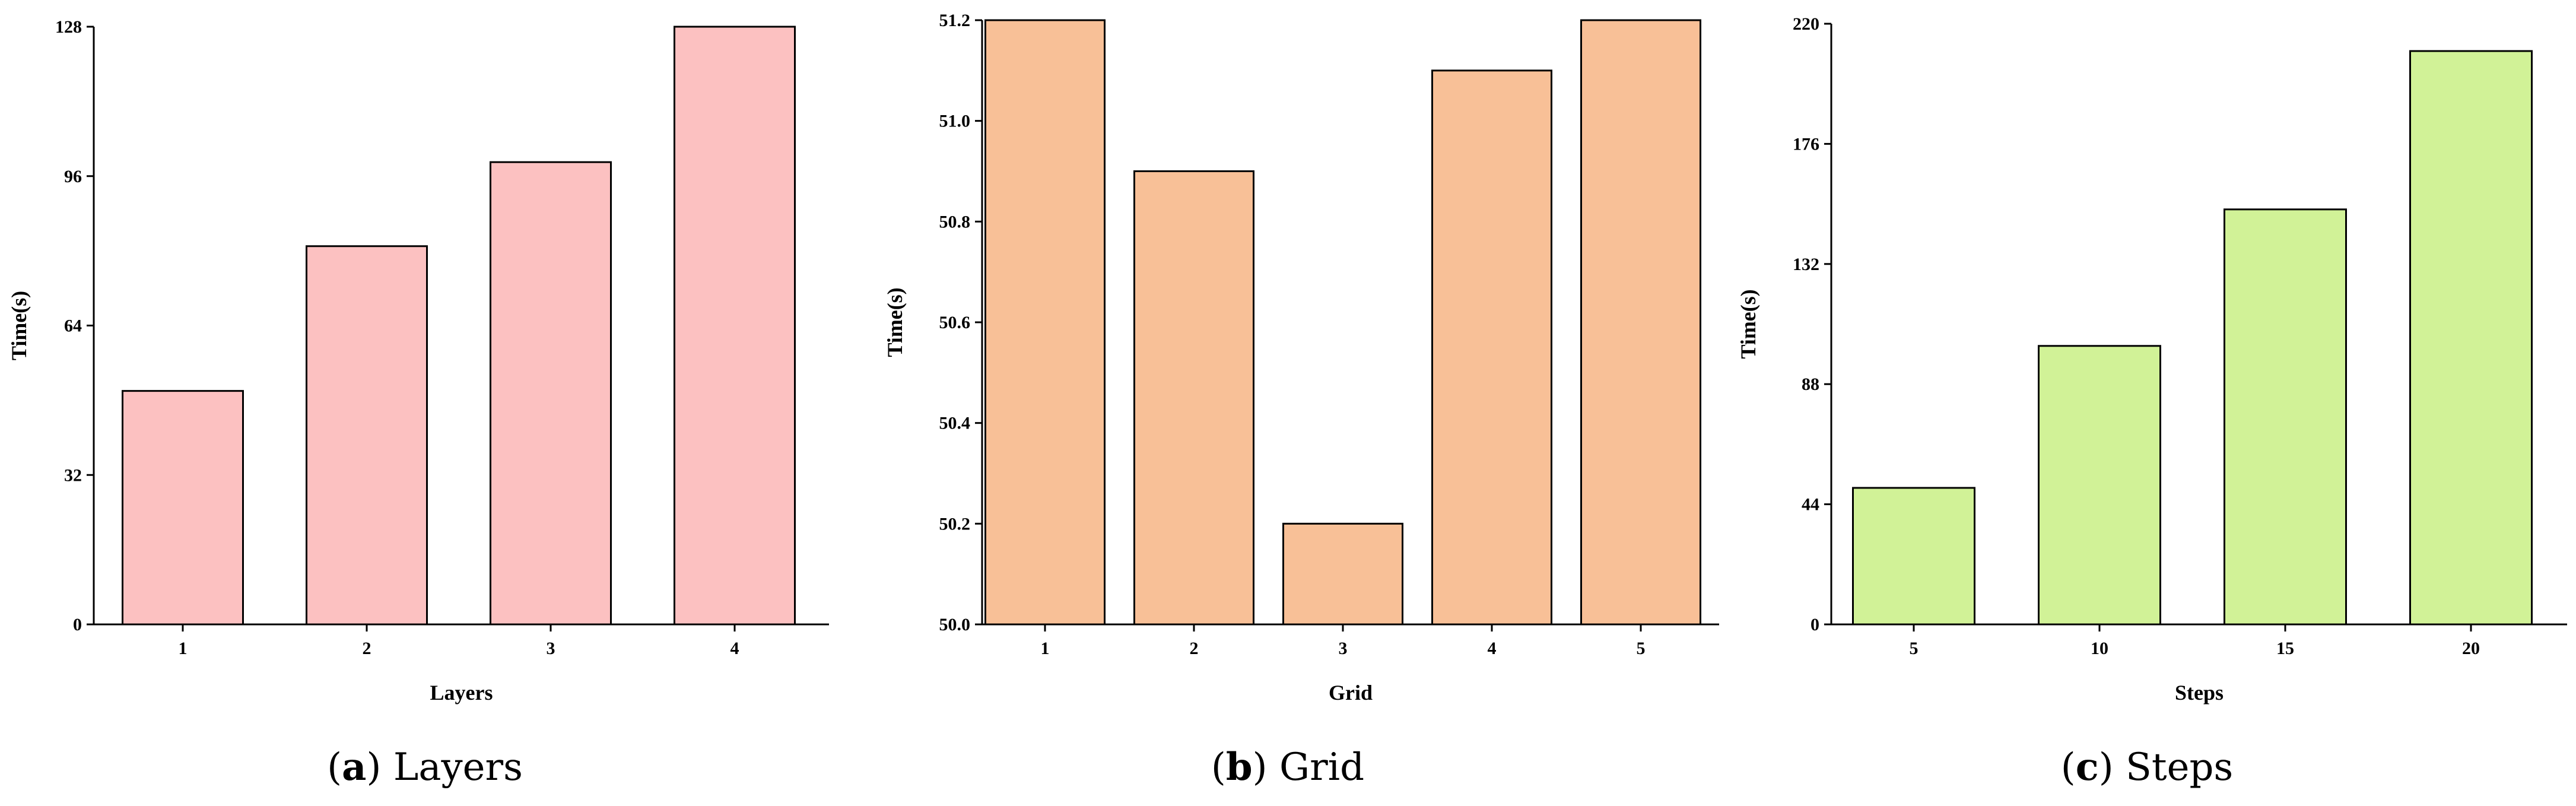 The image size is (2576, 806). I want to click on y-tick-label: 50.6, so click(955, 322).